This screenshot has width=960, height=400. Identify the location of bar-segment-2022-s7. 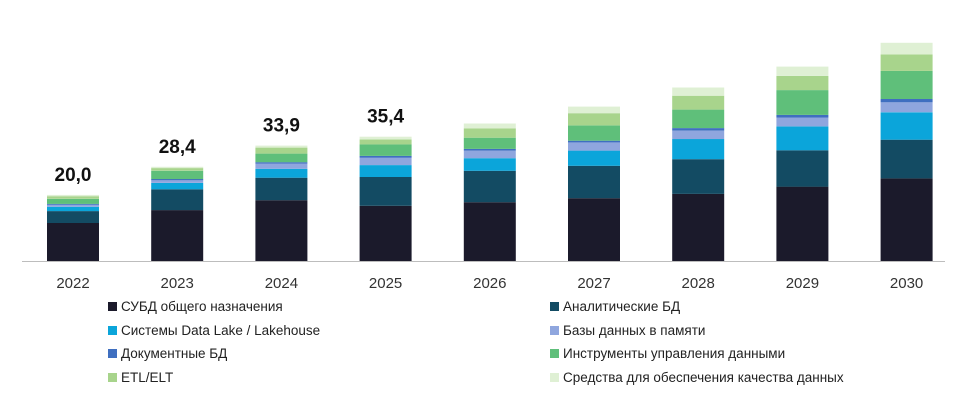
(73, 195).